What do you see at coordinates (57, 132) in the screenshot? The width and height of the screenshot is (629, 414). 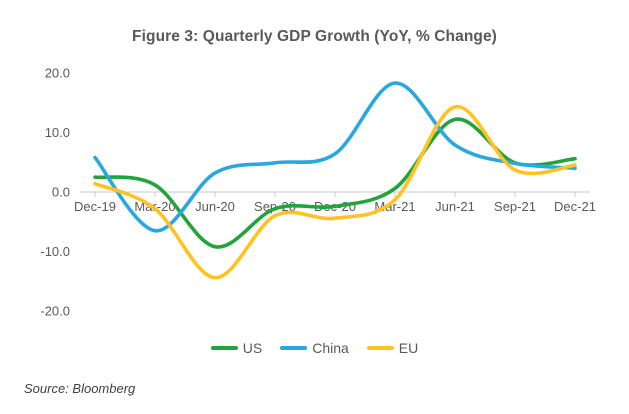 I see `y-axis-label: 10.0` at bounding box center [57, 132].